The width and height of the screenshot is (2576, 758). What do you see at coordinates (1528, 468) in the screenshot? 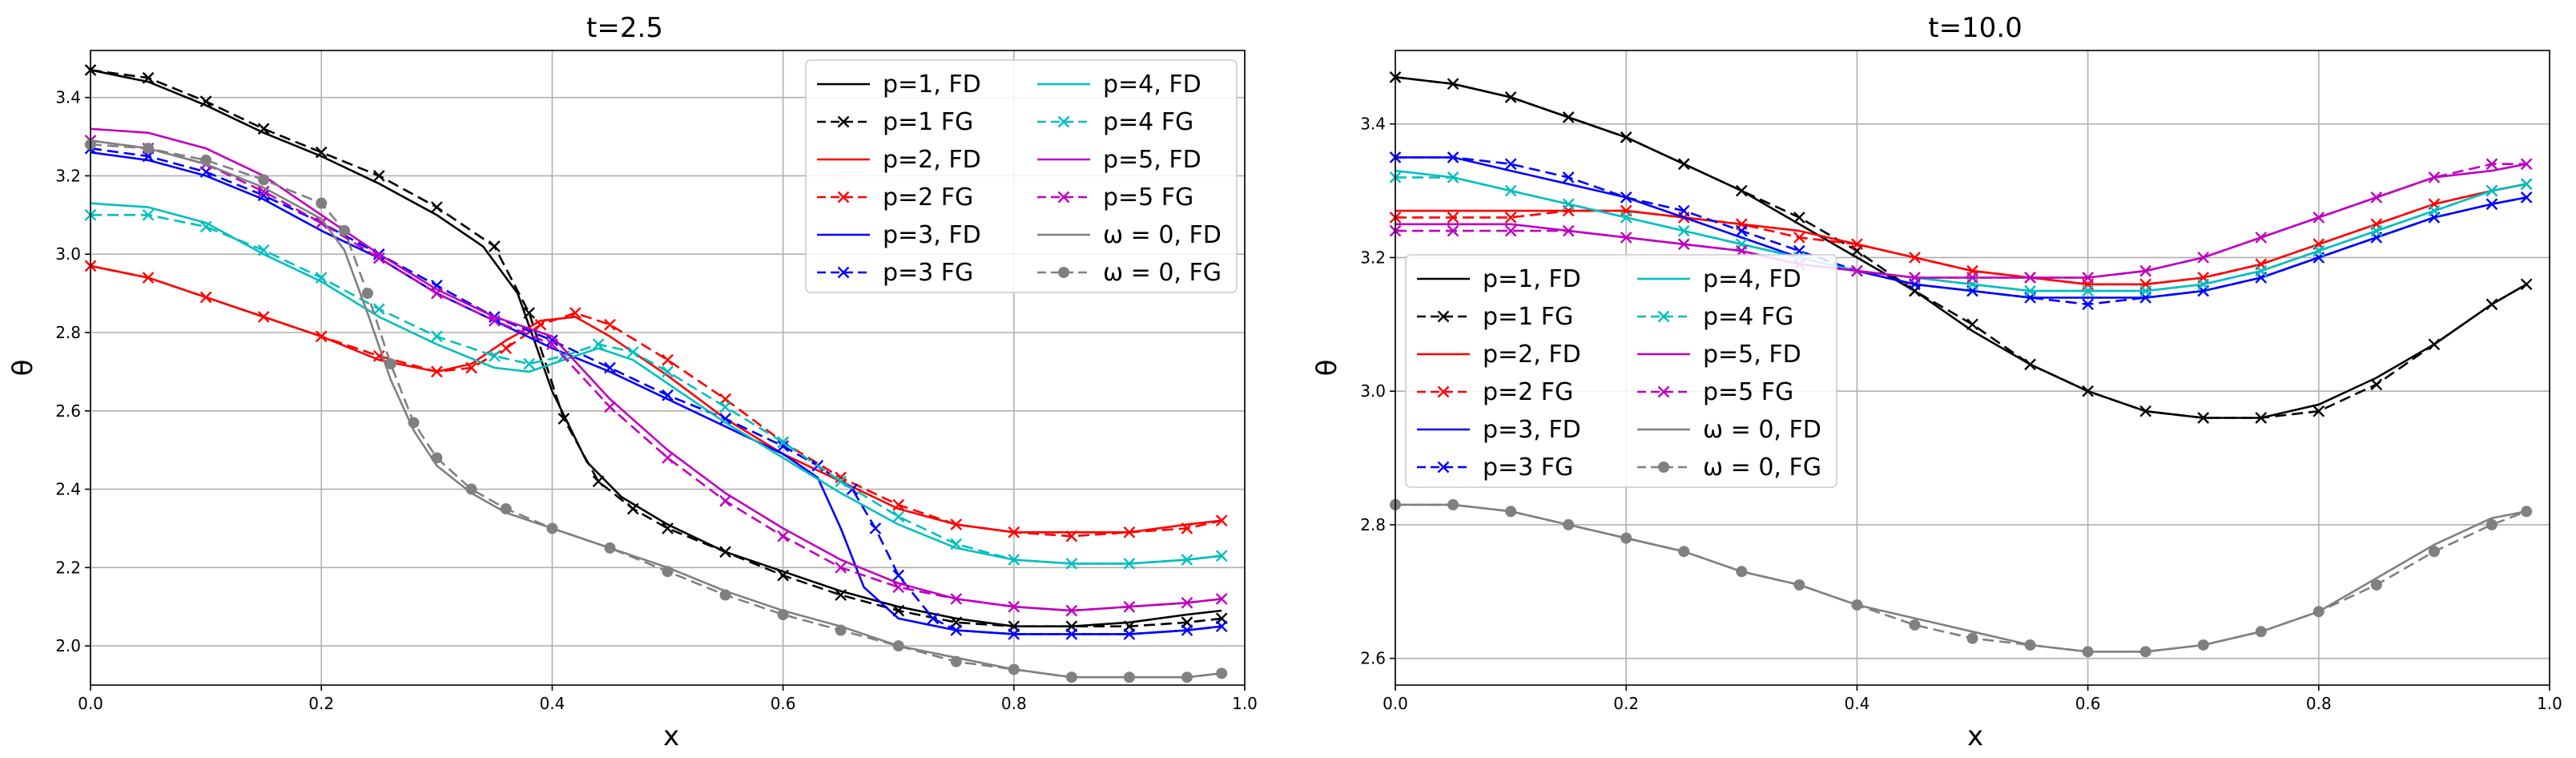
I see `legend-label: p=3 FG` at bounding box center [1528, 468].